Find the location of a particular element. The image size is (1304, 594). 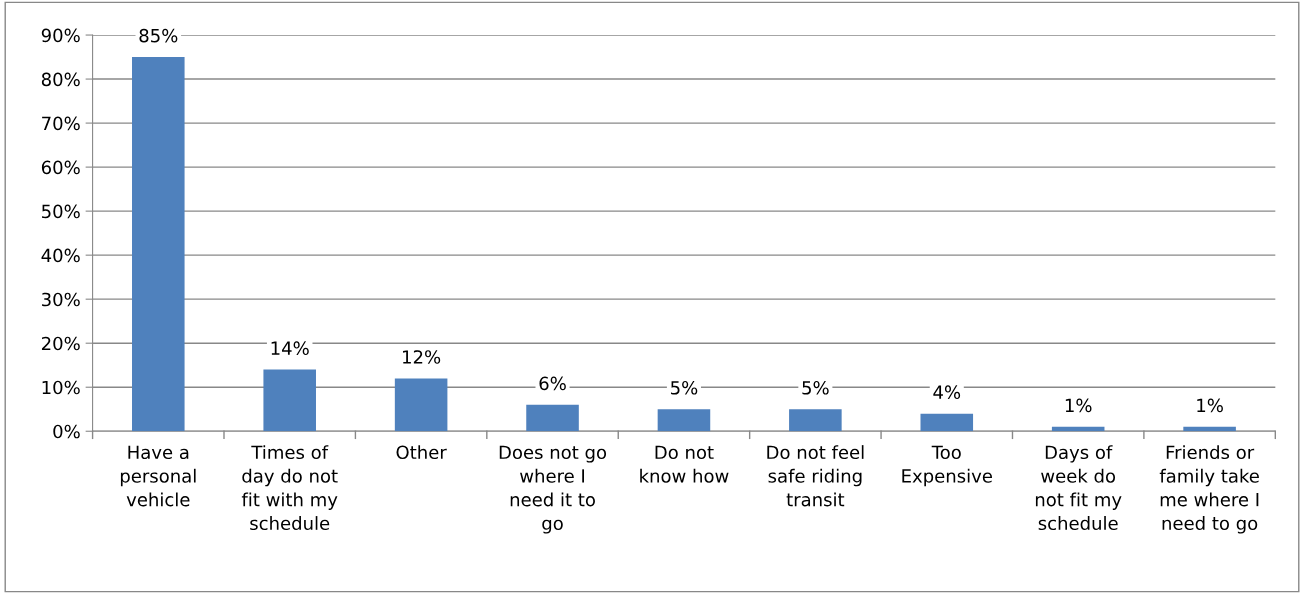

x-tick-label: Do not know how is located at coordinates (684, 464).